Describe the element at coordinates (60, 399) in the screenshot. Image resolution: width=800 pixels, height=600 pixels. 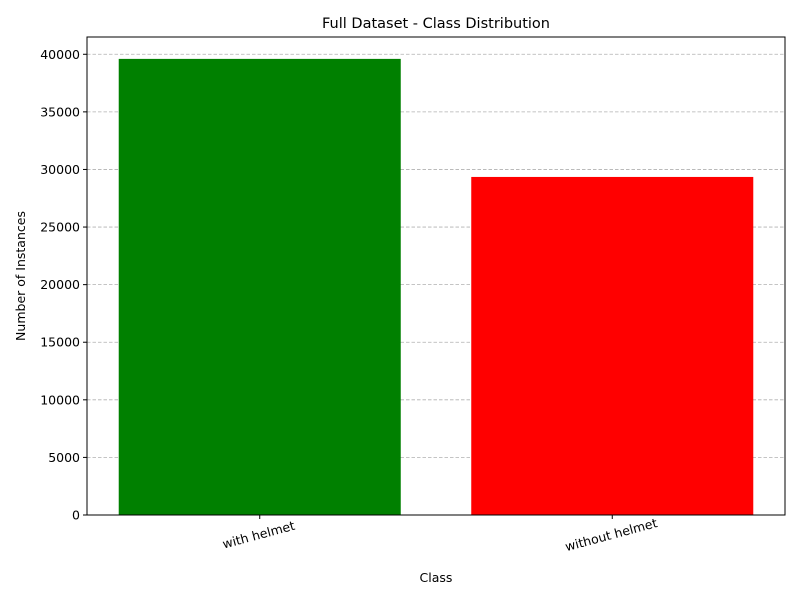
I see `y-tick-label: 10000` at that location.